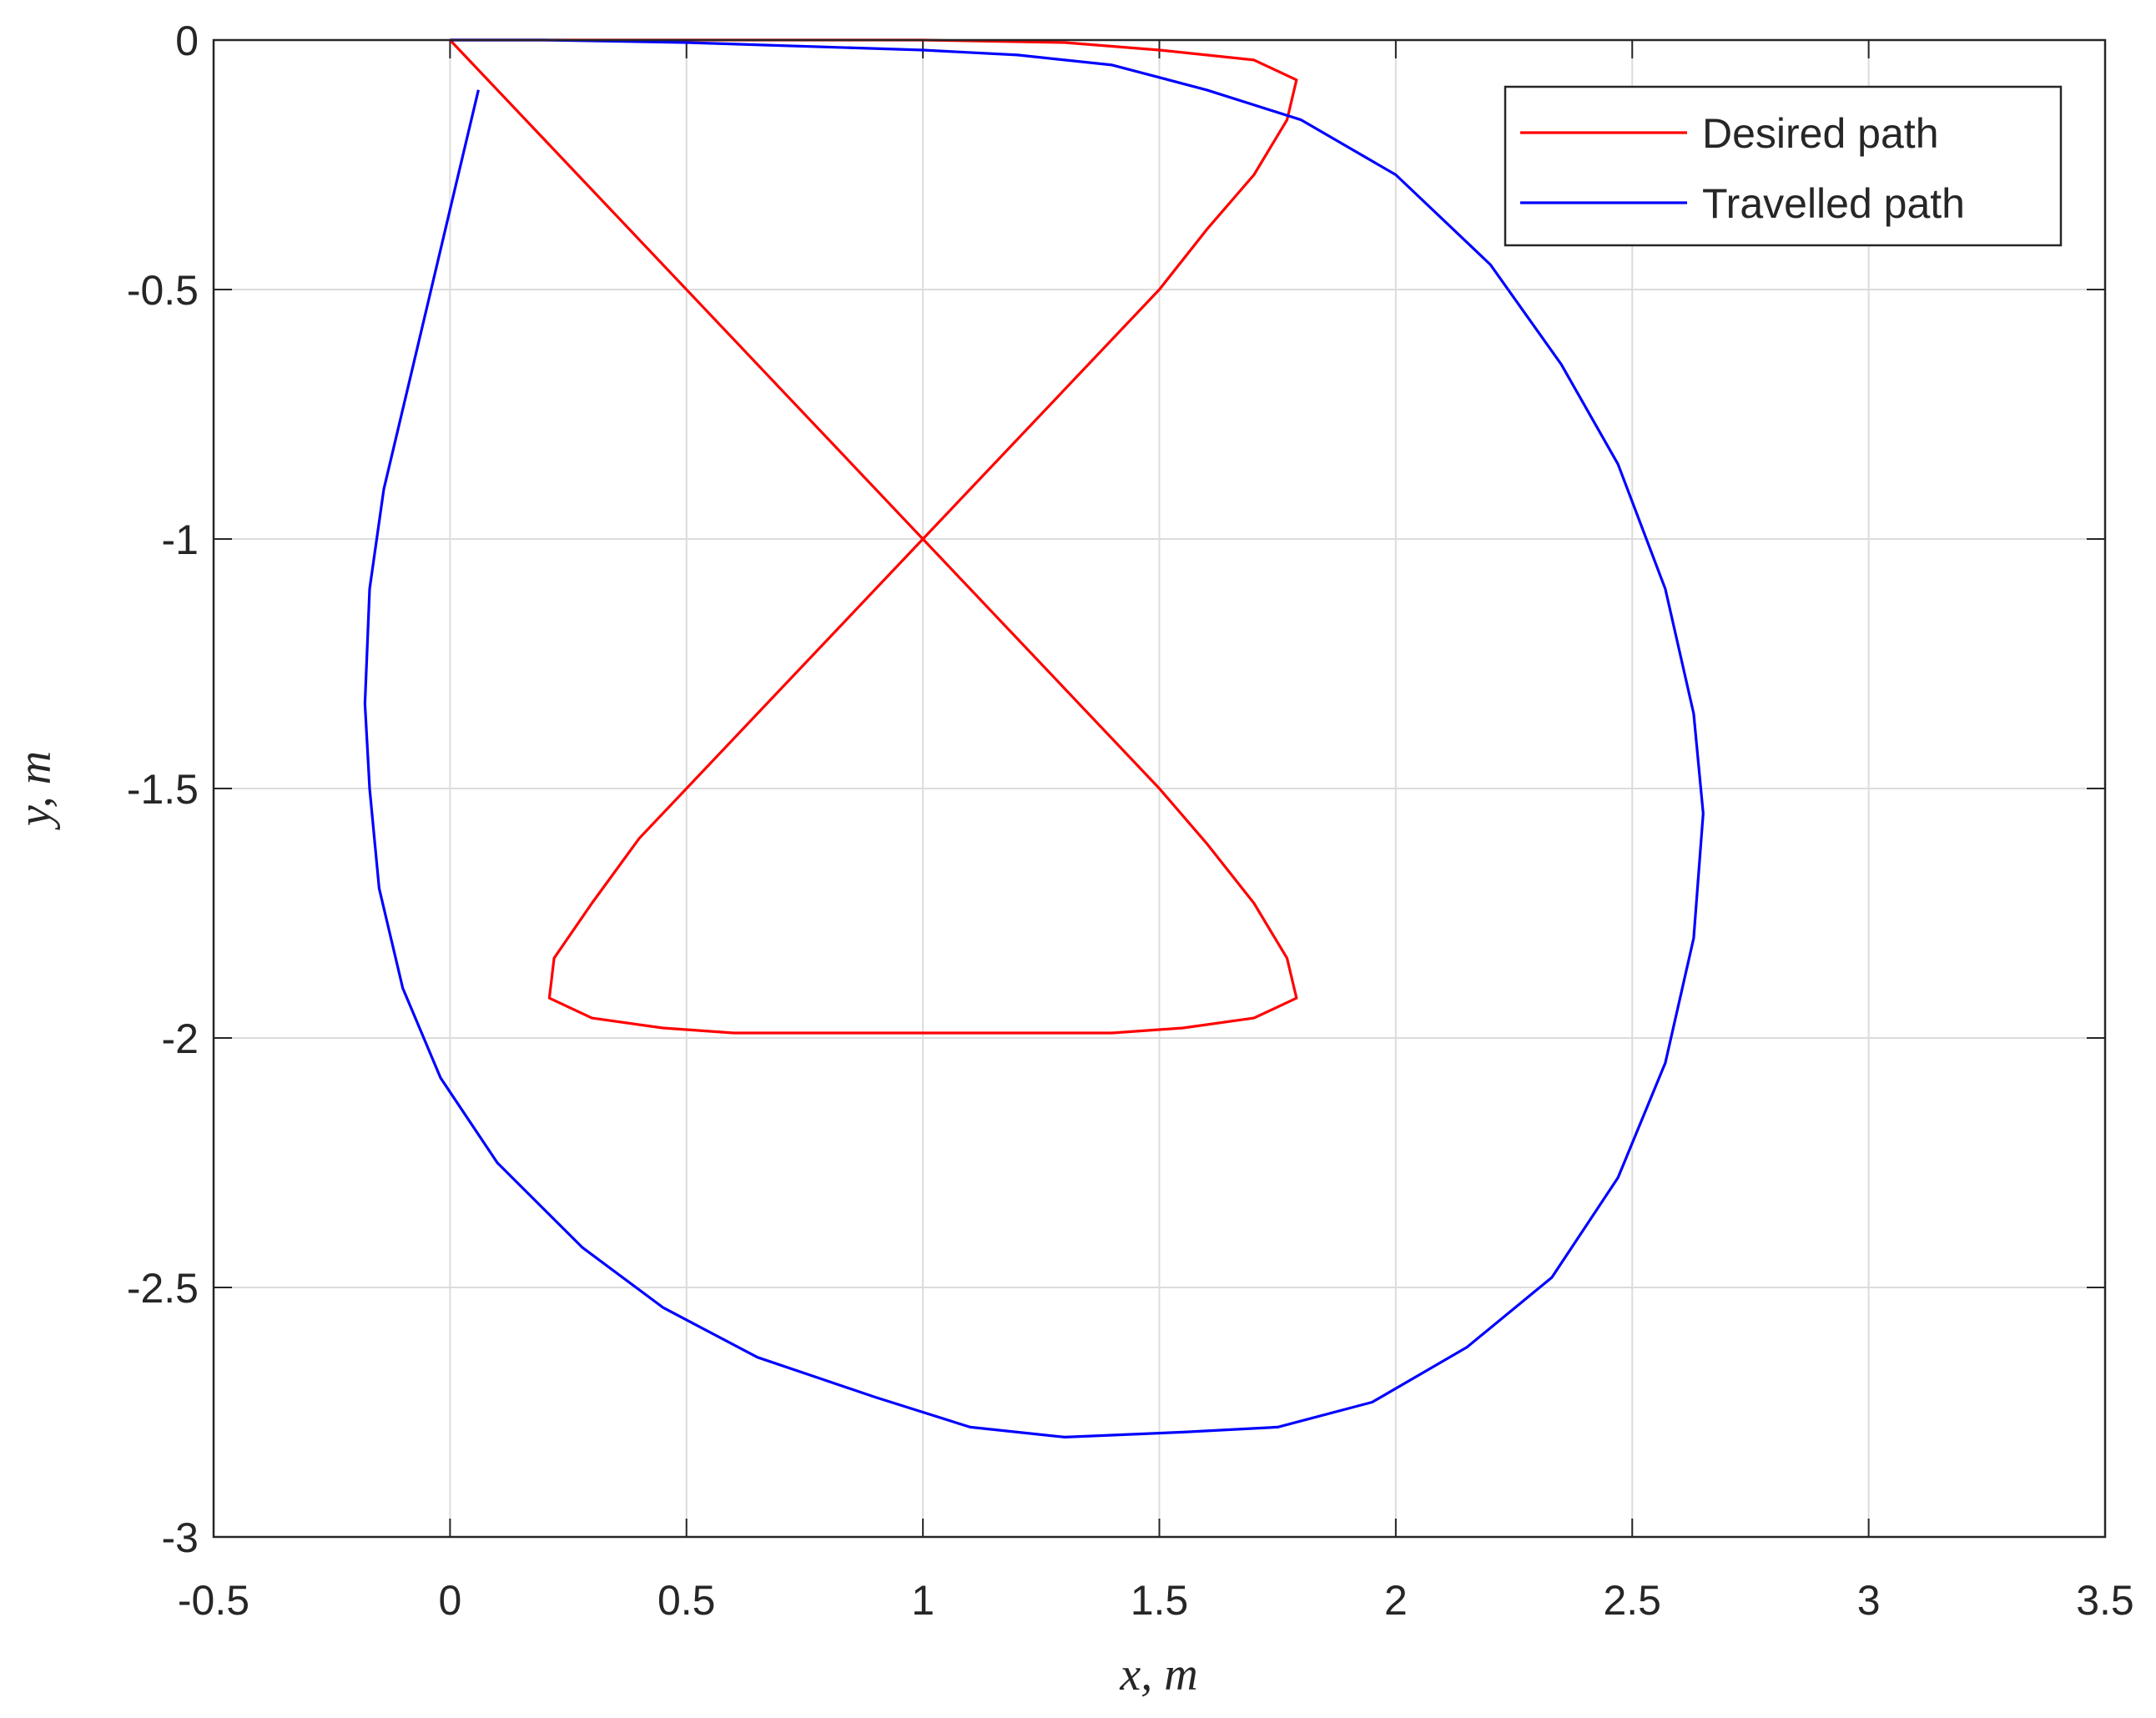 This screenshot has height=1718, width=2156. What do you see at coordinates (213, 1601) in the screenshot?
I see `x-tick-label: -0.5` at bounding box center [213, 1601].